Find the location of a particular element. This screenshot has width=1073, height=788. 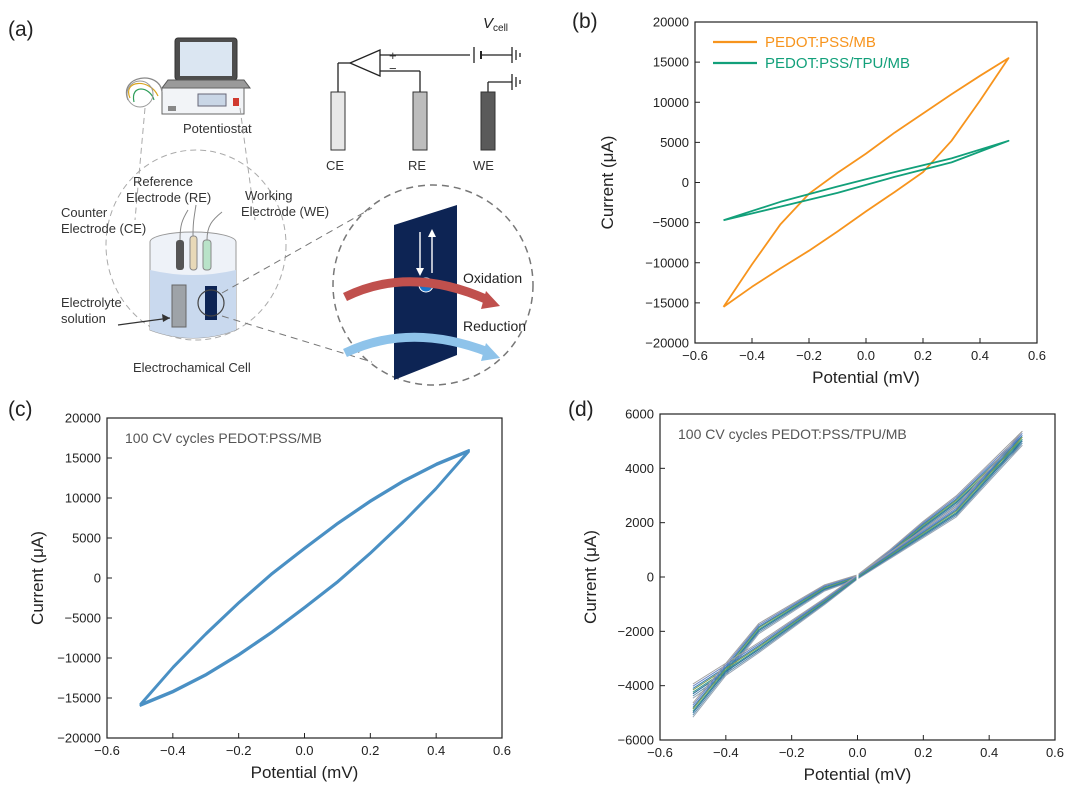

cell-label: Electrochamical Cell is located at coordinates (192, 367).